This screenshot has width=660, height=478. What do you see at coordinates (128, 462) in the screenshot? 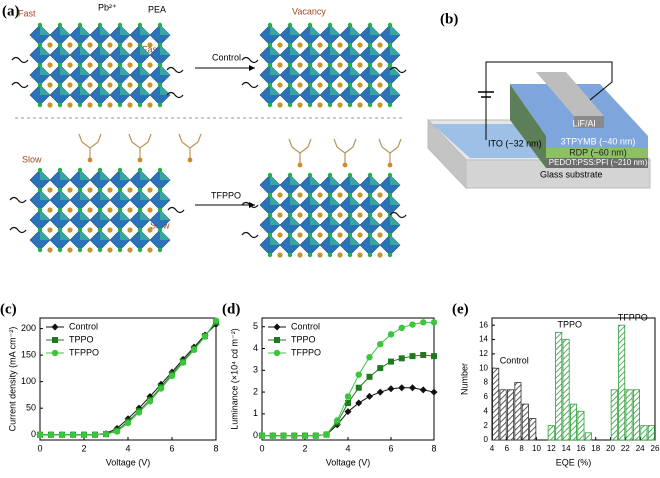
I see `x-axis-label: Voltage (V)` at bounding box center [128, 462].